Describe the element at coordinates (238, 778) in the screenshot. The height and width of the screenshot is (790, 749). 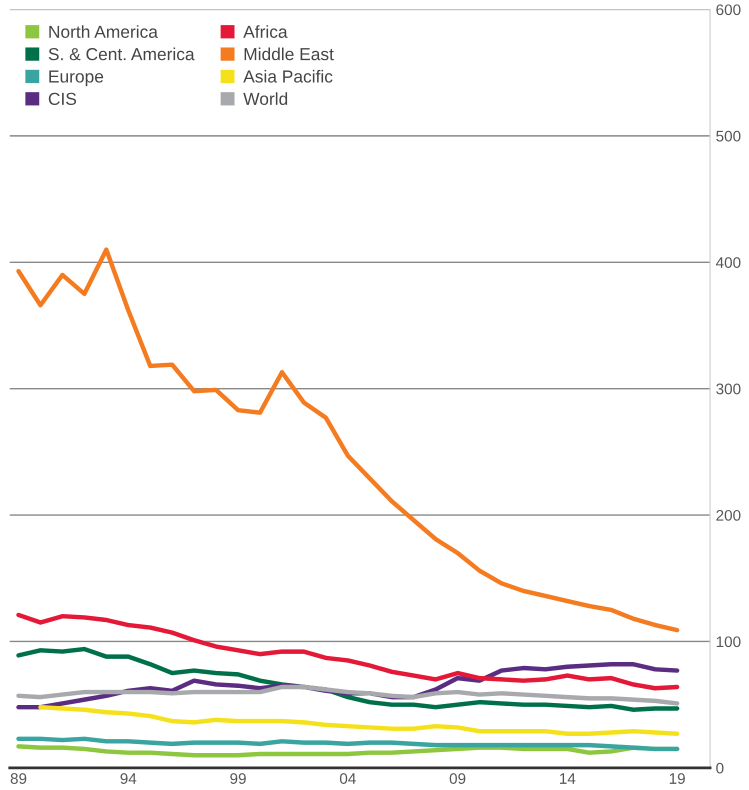
I see `x-tick-label: 99` at that location.